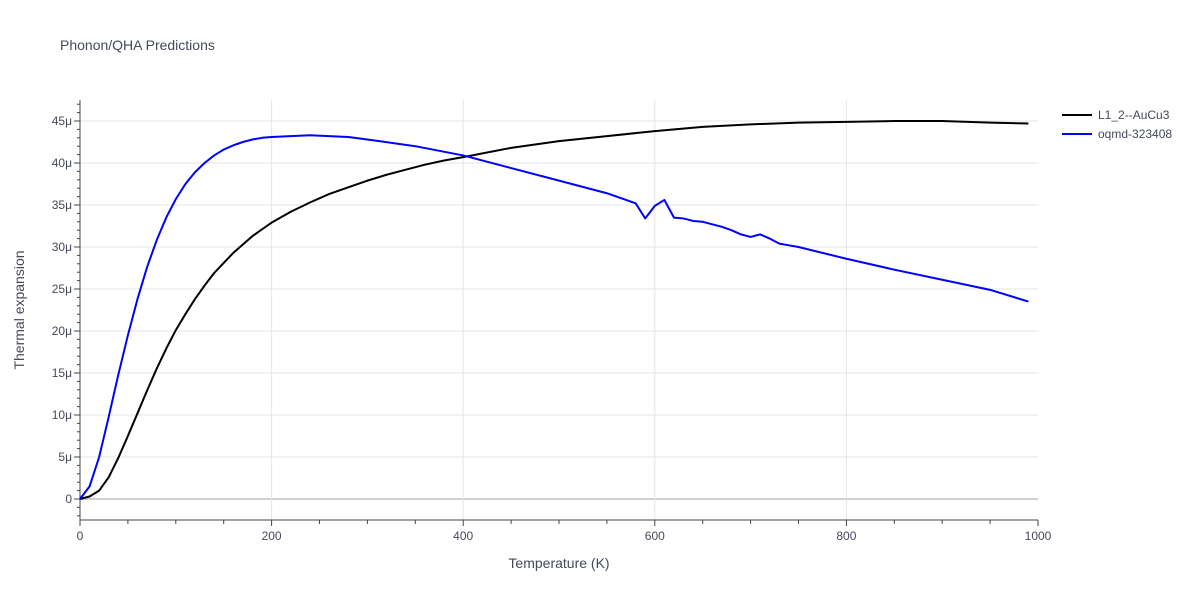 The image size is (1200, 600). What do you see at coordinates (137, 45) in the screenshot?
I see `chart-title: Phonon/QHA Predictions` at bounding box center [137, 45].